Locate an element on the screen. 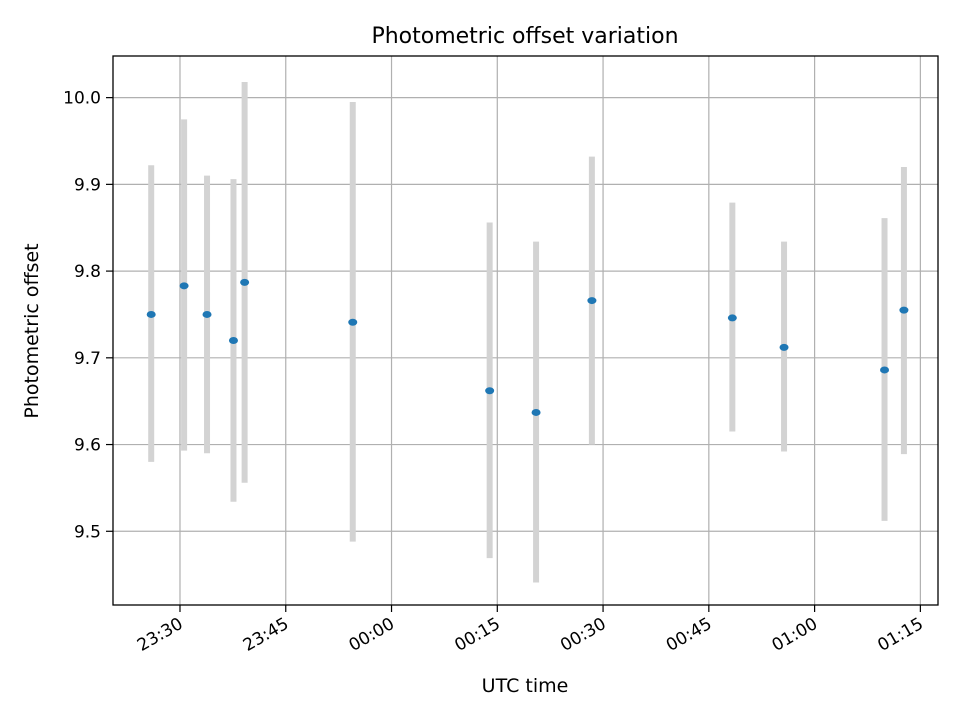  x-tick-label: 00:45 is located at coordinates (689, 635).